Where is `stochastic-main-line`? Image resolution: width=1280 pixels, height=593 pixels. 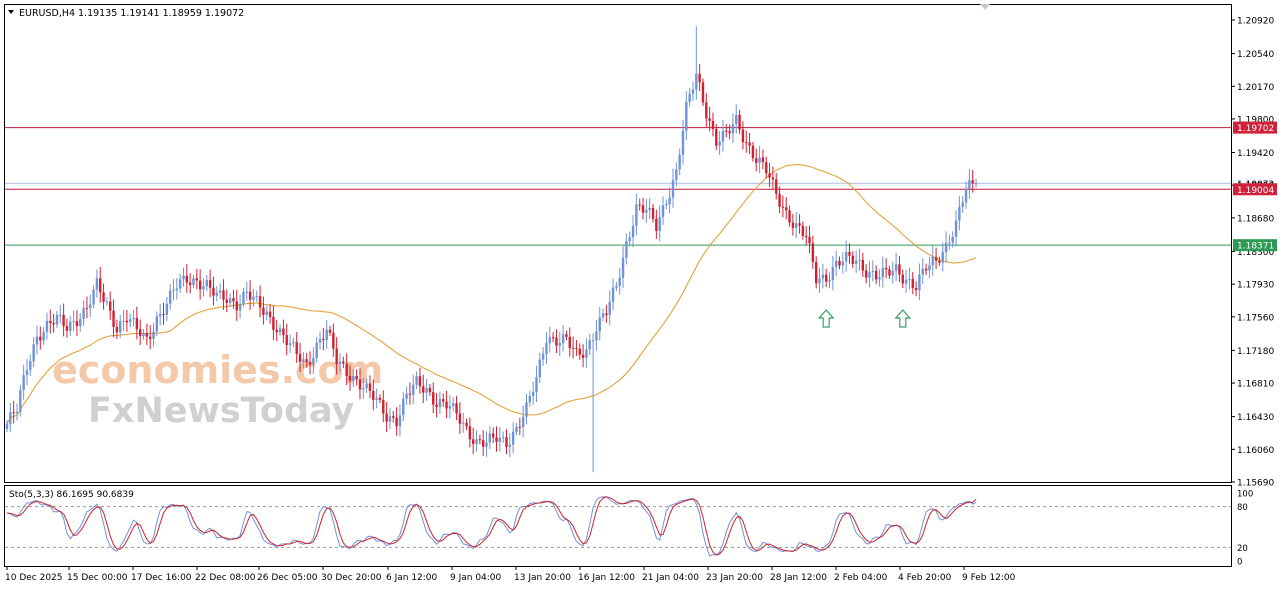 stochastic-main-line is located at coordinates (491, 526).